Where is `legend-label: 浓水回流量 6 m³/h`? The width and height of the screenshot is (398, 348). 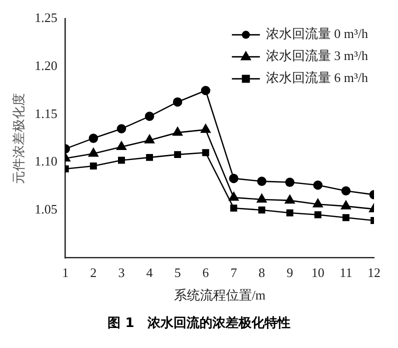 legend-label: 浓水回流量 6 m³/h is located at coordinates (317, 78).